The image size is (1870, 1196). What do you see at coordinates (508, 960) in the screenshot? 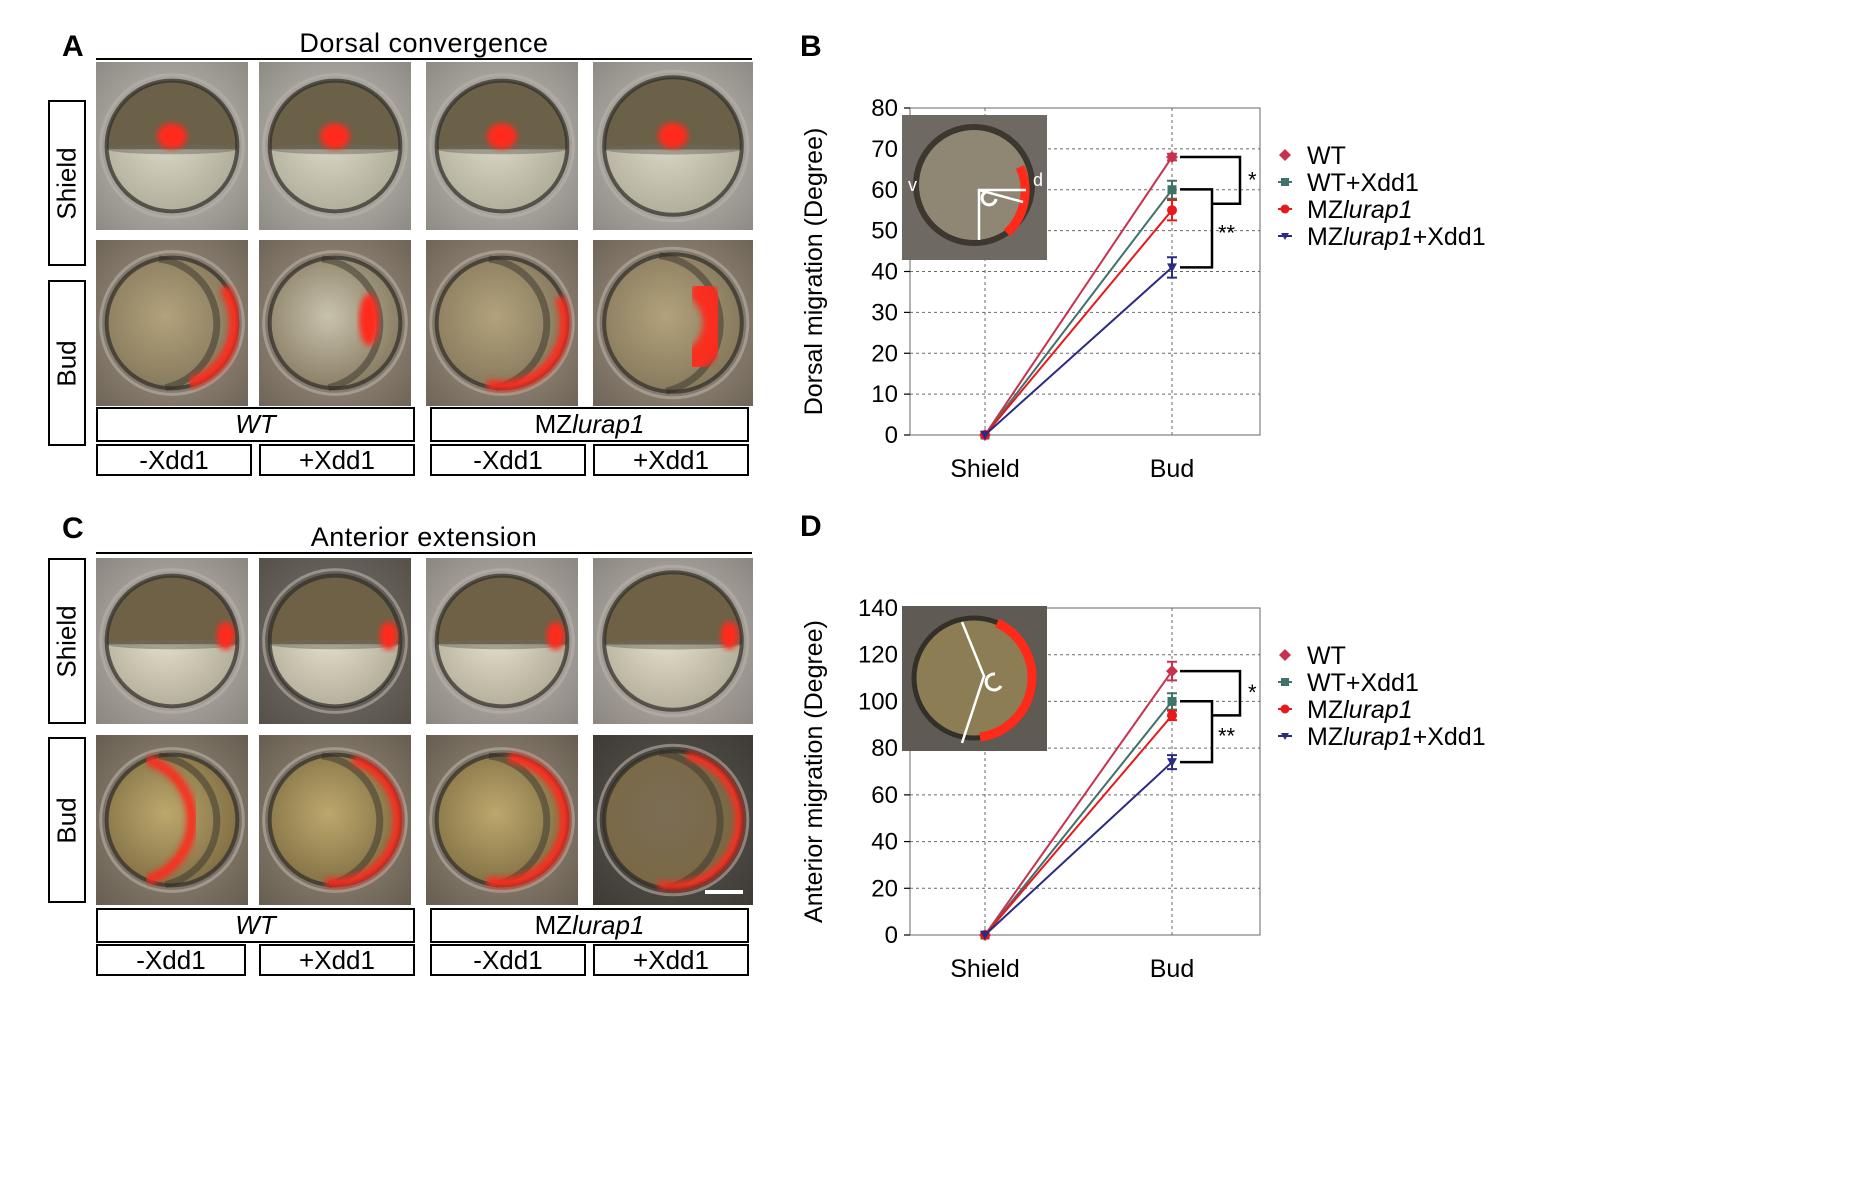
I see `condition-label-c-3: -Xdd1` at bounding box center [508, 960].